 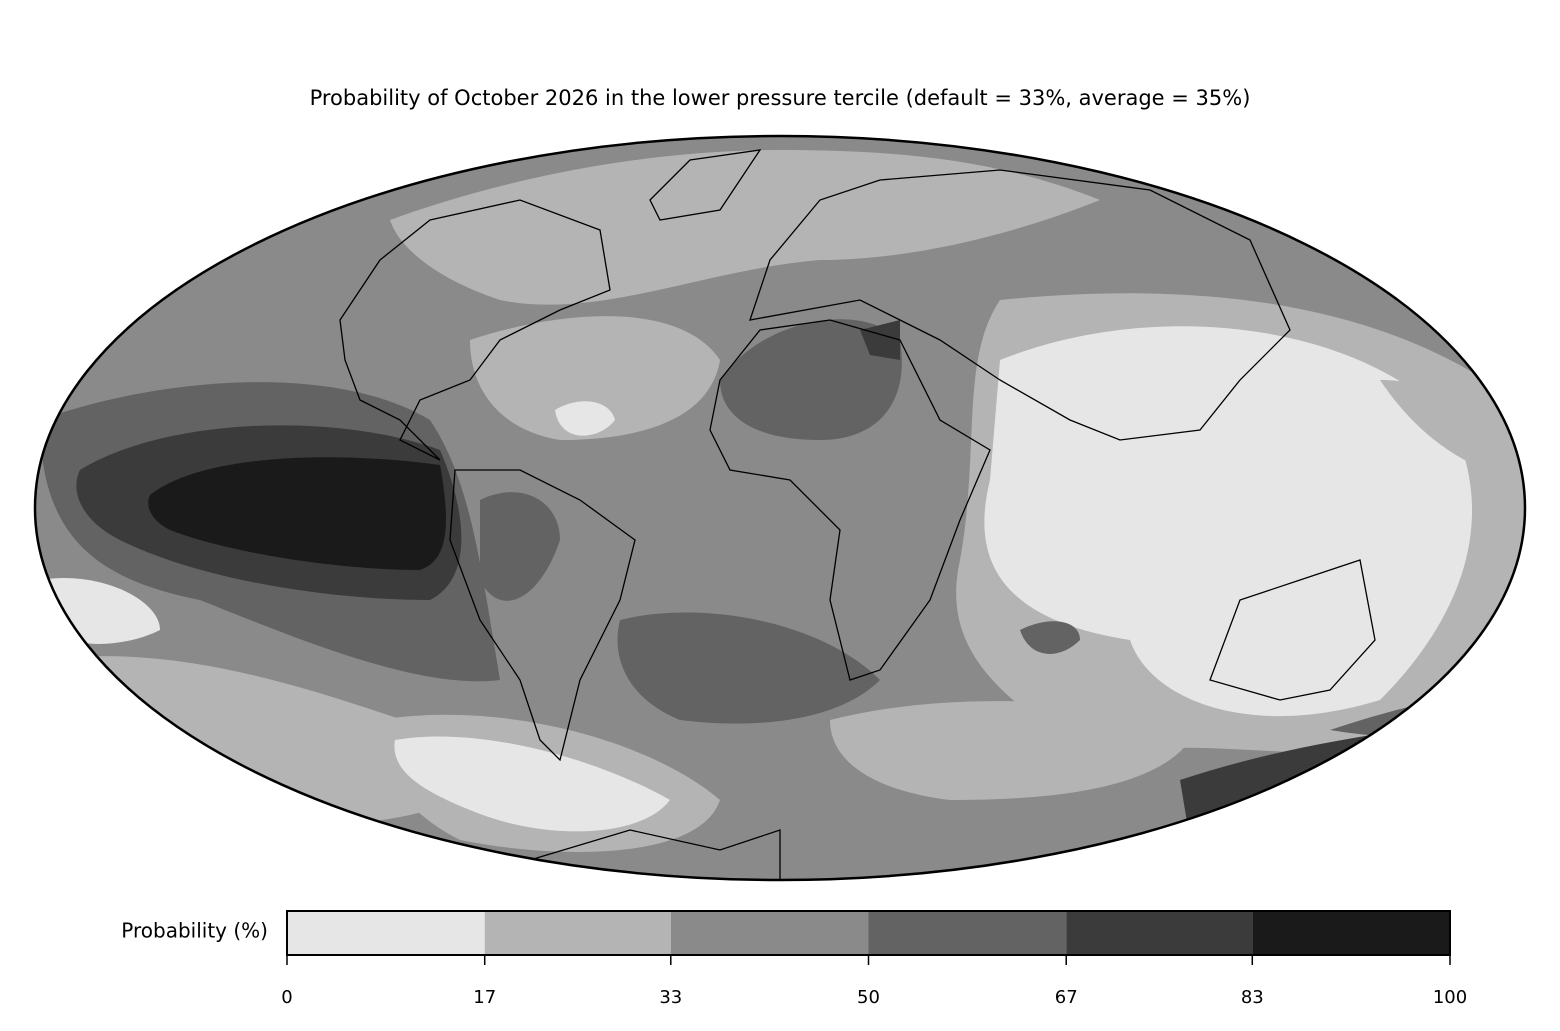 What do you see at coordinates (874, 959) in the screenshot?
I see `colorbar: 0 17 33 50 67 83 100` at bounding box center [874, 959].